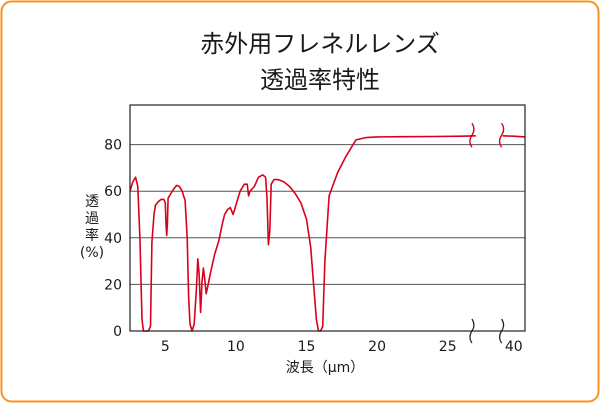  I want to click on x-tick-label-20: 20, so click(377, 347).